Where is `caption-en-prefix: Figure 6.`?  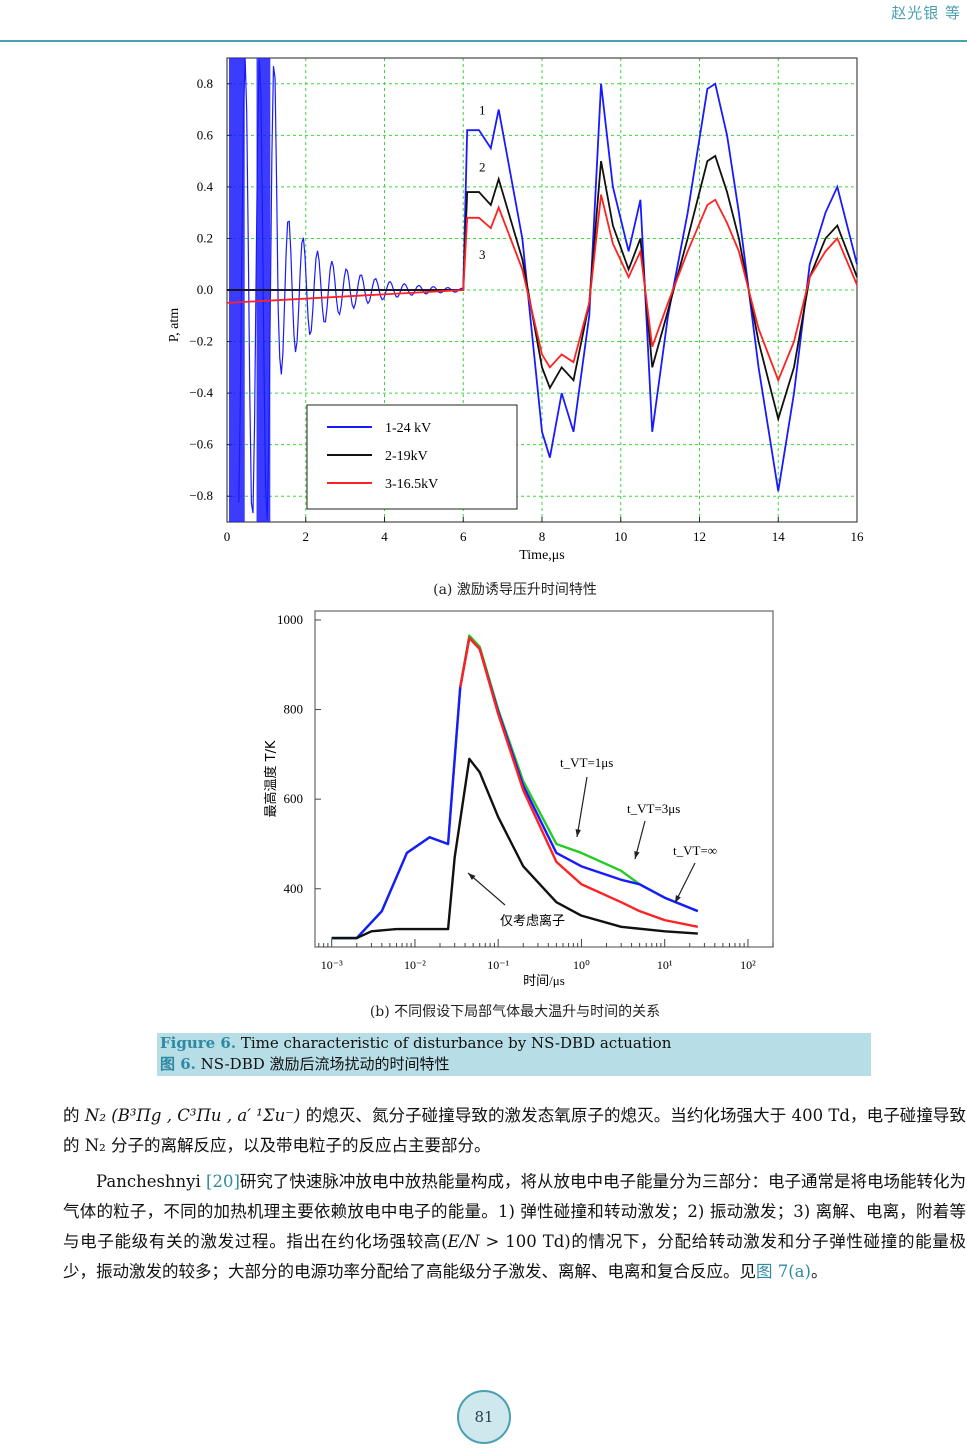
caption-en-prefix: Figure 6. is located at coordinates (198, 1043).